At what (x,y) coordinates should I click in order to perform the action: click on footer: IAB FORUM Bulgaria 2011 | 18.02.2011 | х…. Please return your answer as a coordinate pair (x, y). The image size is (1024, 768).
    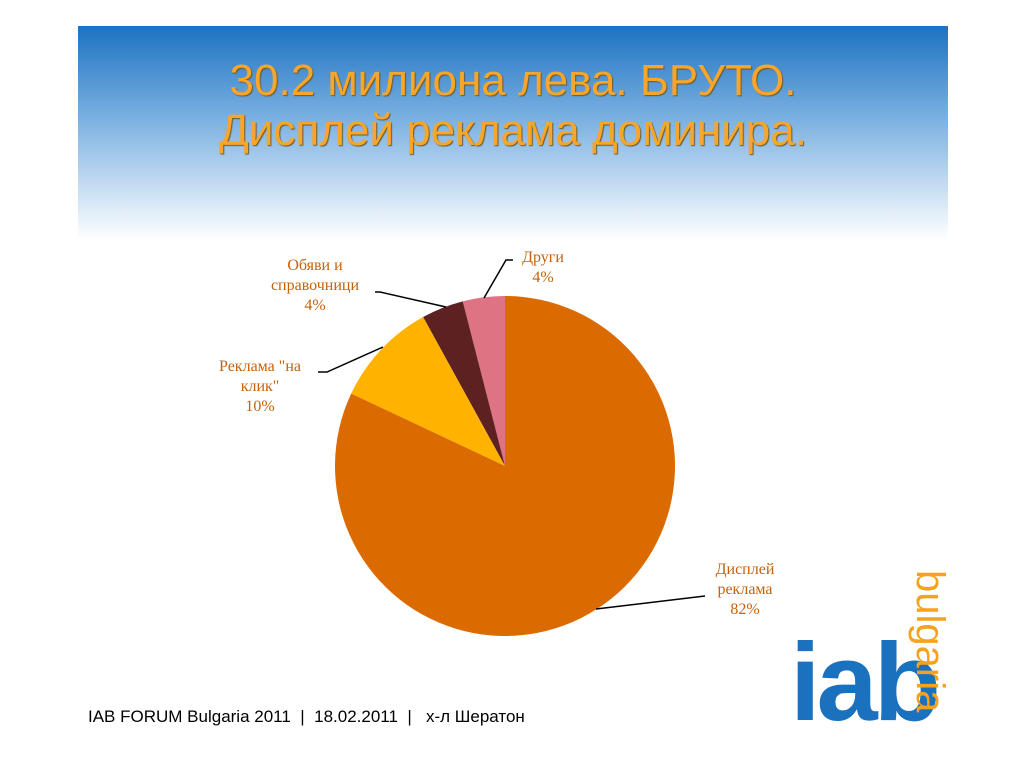
    Looking at the image, I should click on (306, 716).